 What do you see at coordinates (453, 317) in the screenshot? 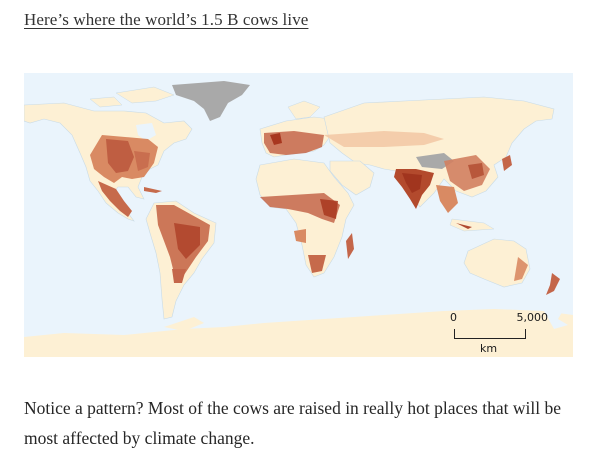
I see `scale-start-label: 0` at bounding box center [453, 317].